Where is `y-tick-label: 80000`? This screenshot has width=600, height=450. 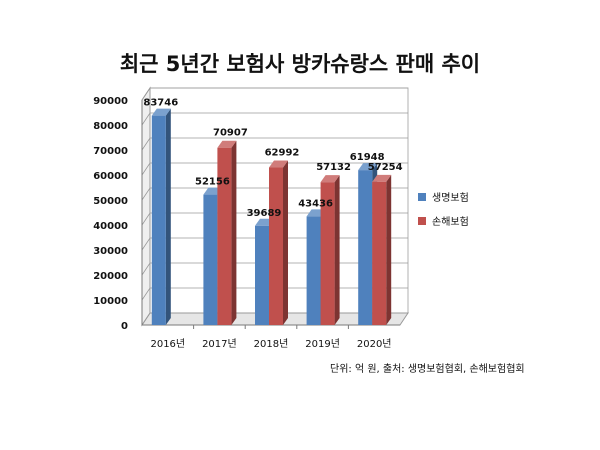
y-tick-label: 80000 is located at coordinates (110, 126).